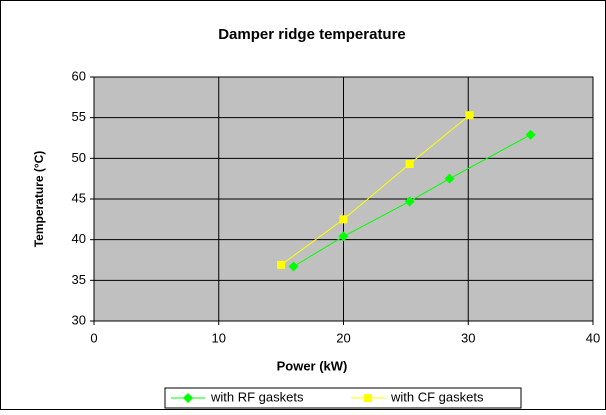 Image resolution: width=606 pixels, height=415 pixels. What do you see at coordinates (312, 34) in the screenshot?
I see `chart-title: Damper ridge temperature` at bounding box center [312, 34].